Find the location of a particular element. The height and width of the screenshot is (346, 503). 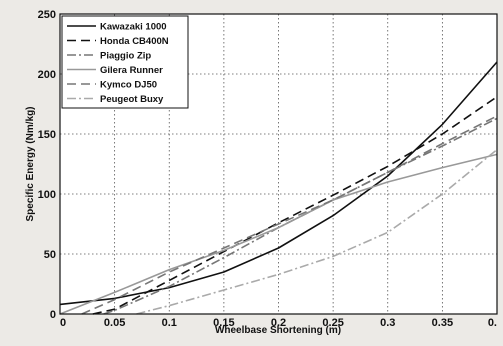

legend-entry-label: Honda CB400N is located at coordinates (134, 41).